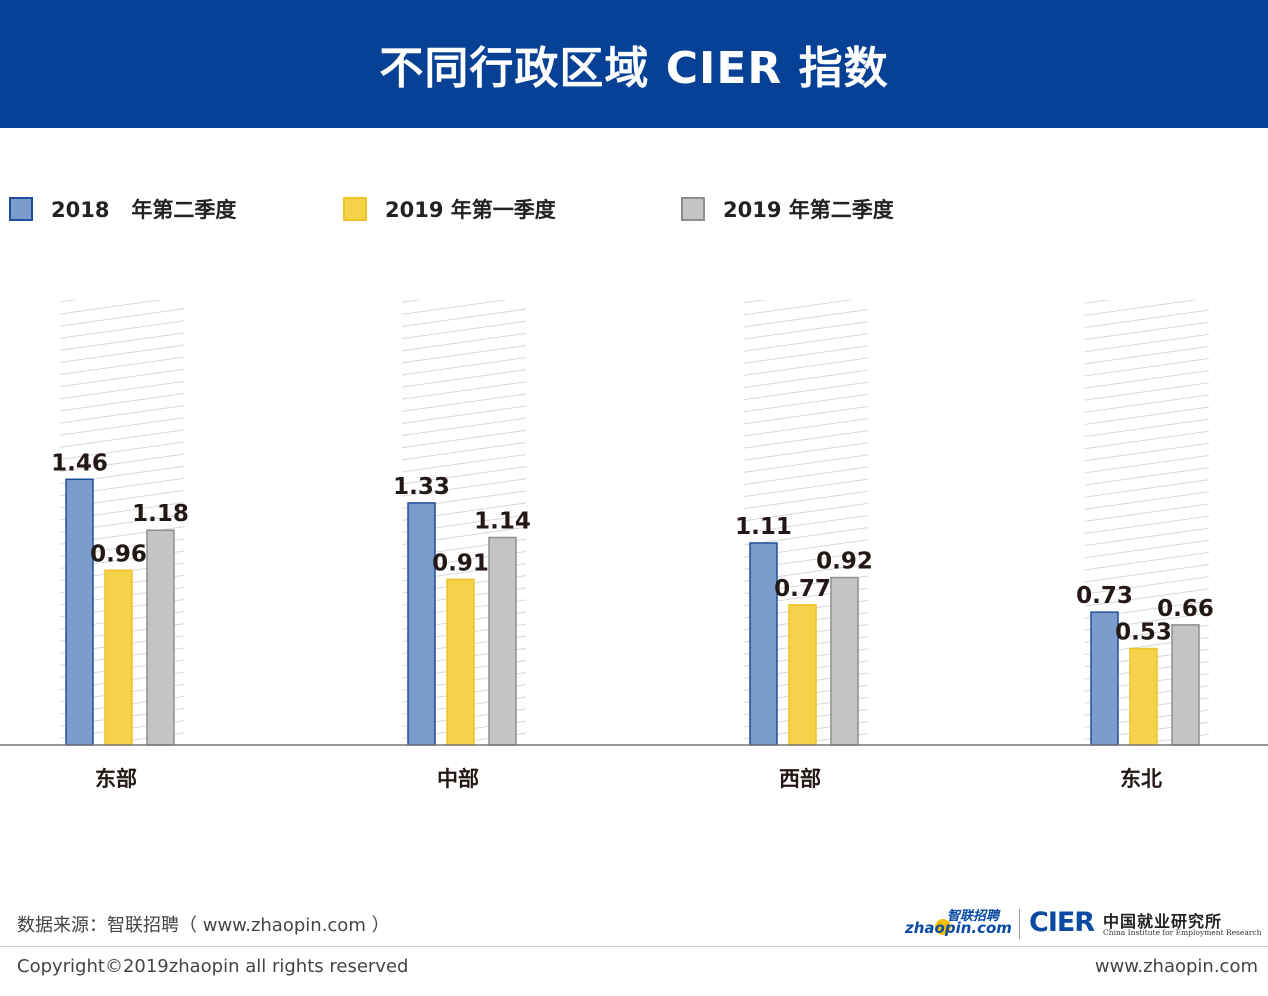 The image size is (1268, 996). I want to click on legend-item-2018q2: 2018 年第二季度, so click(122, 209).